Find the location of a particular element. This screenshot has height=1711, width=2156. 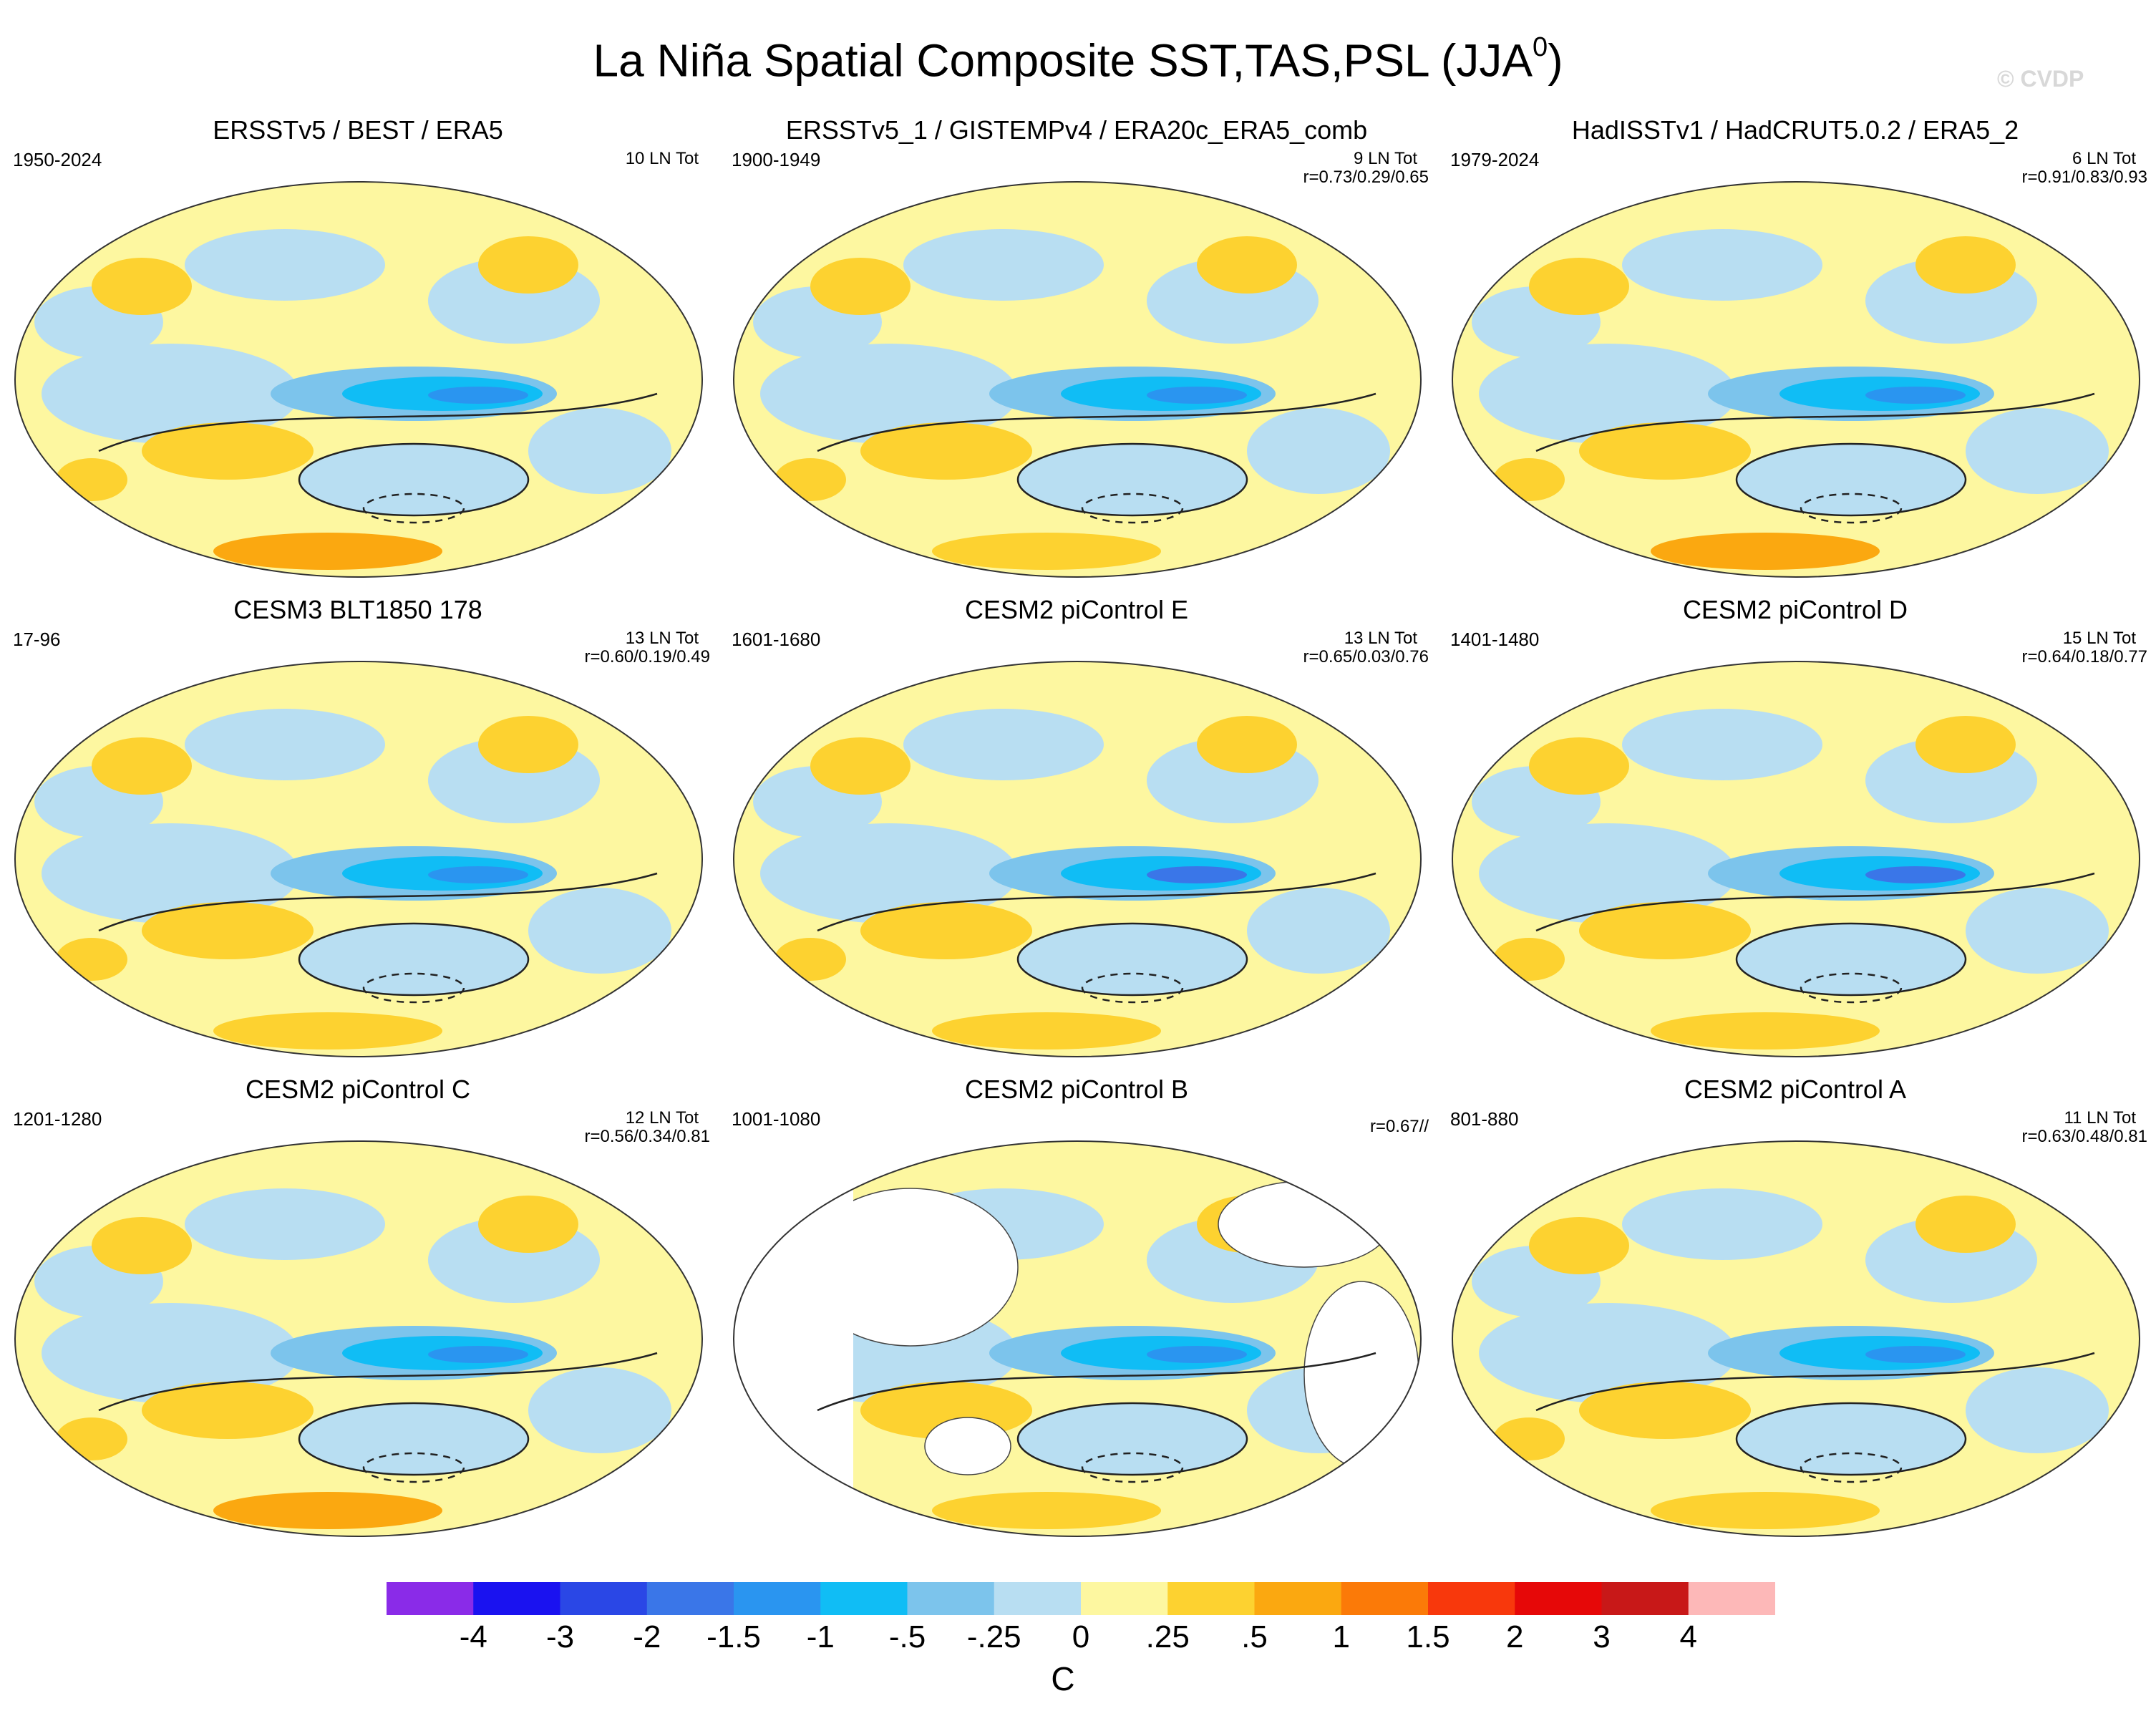

panel-ln-count: 6 LN Tot is located at coordinates (2104, 158).